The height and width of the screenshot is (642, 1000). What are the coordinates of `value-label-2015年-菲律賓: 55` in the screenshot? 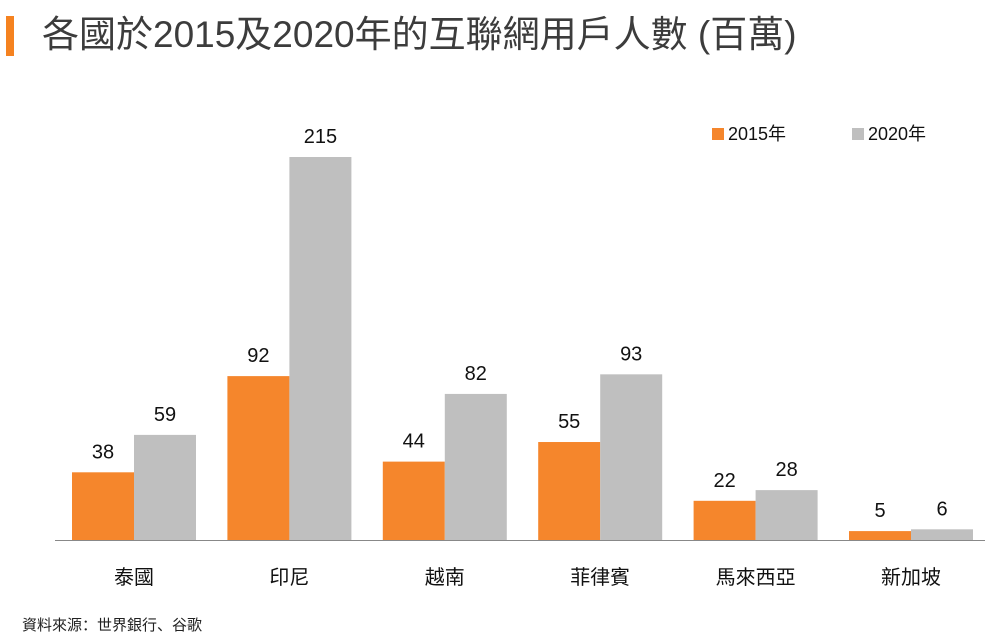 It's located at (569, 422).